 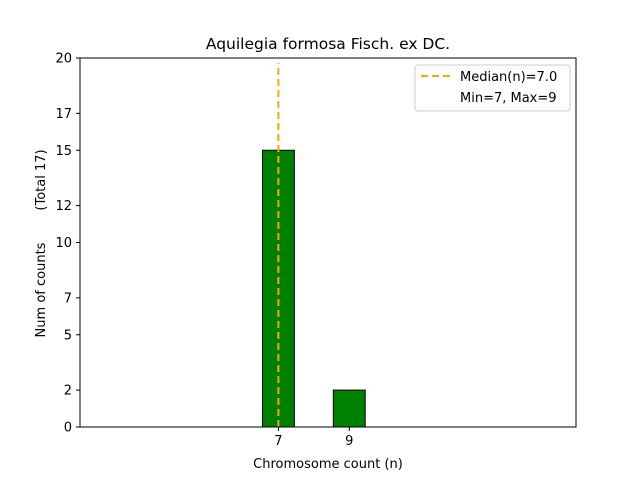 I want to click on y-tick-label: 10, so click(x=63, y=243).